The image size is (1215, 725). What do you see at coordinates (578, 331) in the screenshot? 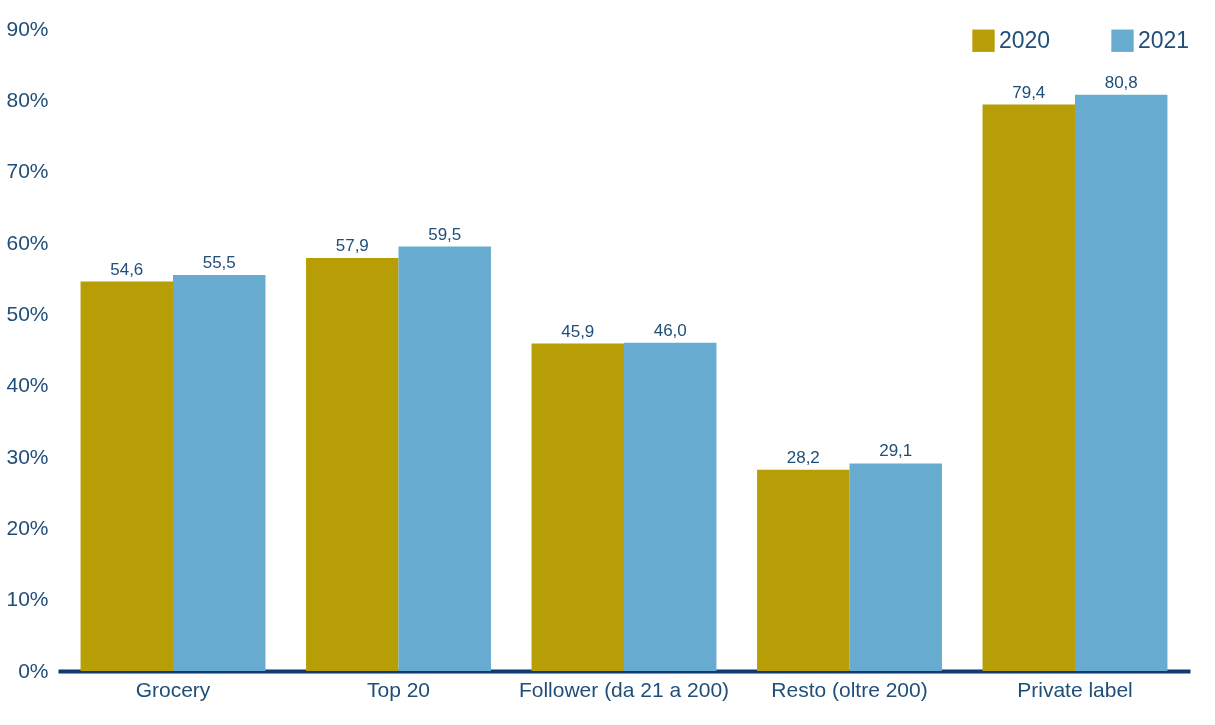
I see `data-label: 45,9` at bounding box center [578, 331].